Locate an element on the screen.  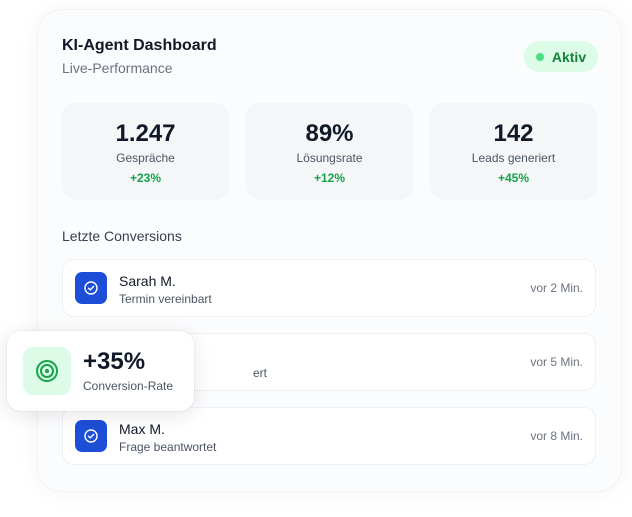
stat-label: Gespräche is located at coordinates (145, 158).